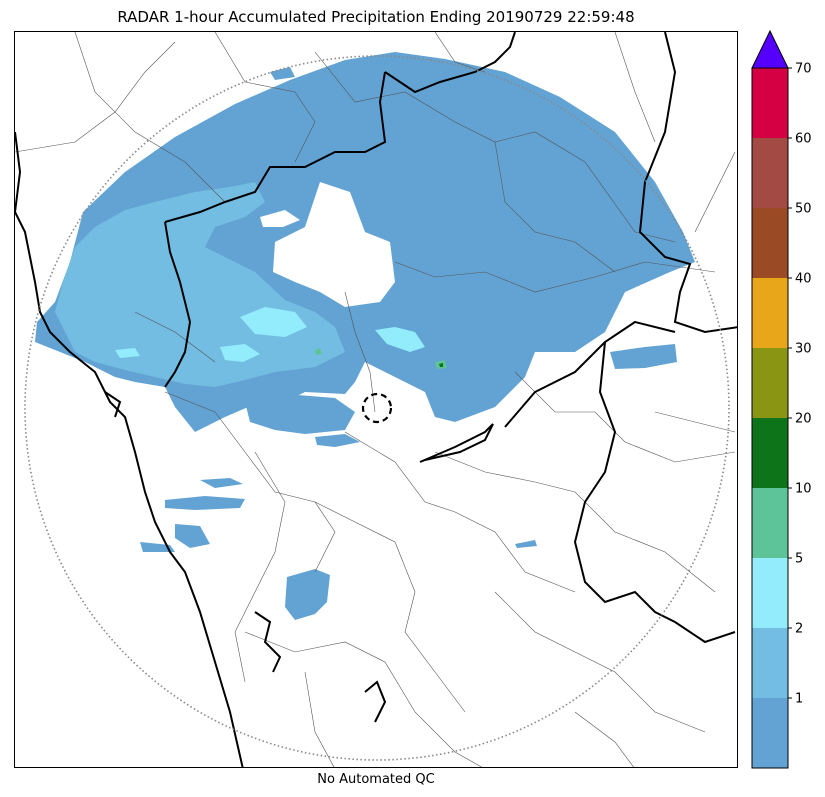 This screenshot has height=797, width=825. What do you see at coordinates (803, 489) in the screenshot?
I see `colorbar-tick-label: 10` at bounding box center [803, 489].